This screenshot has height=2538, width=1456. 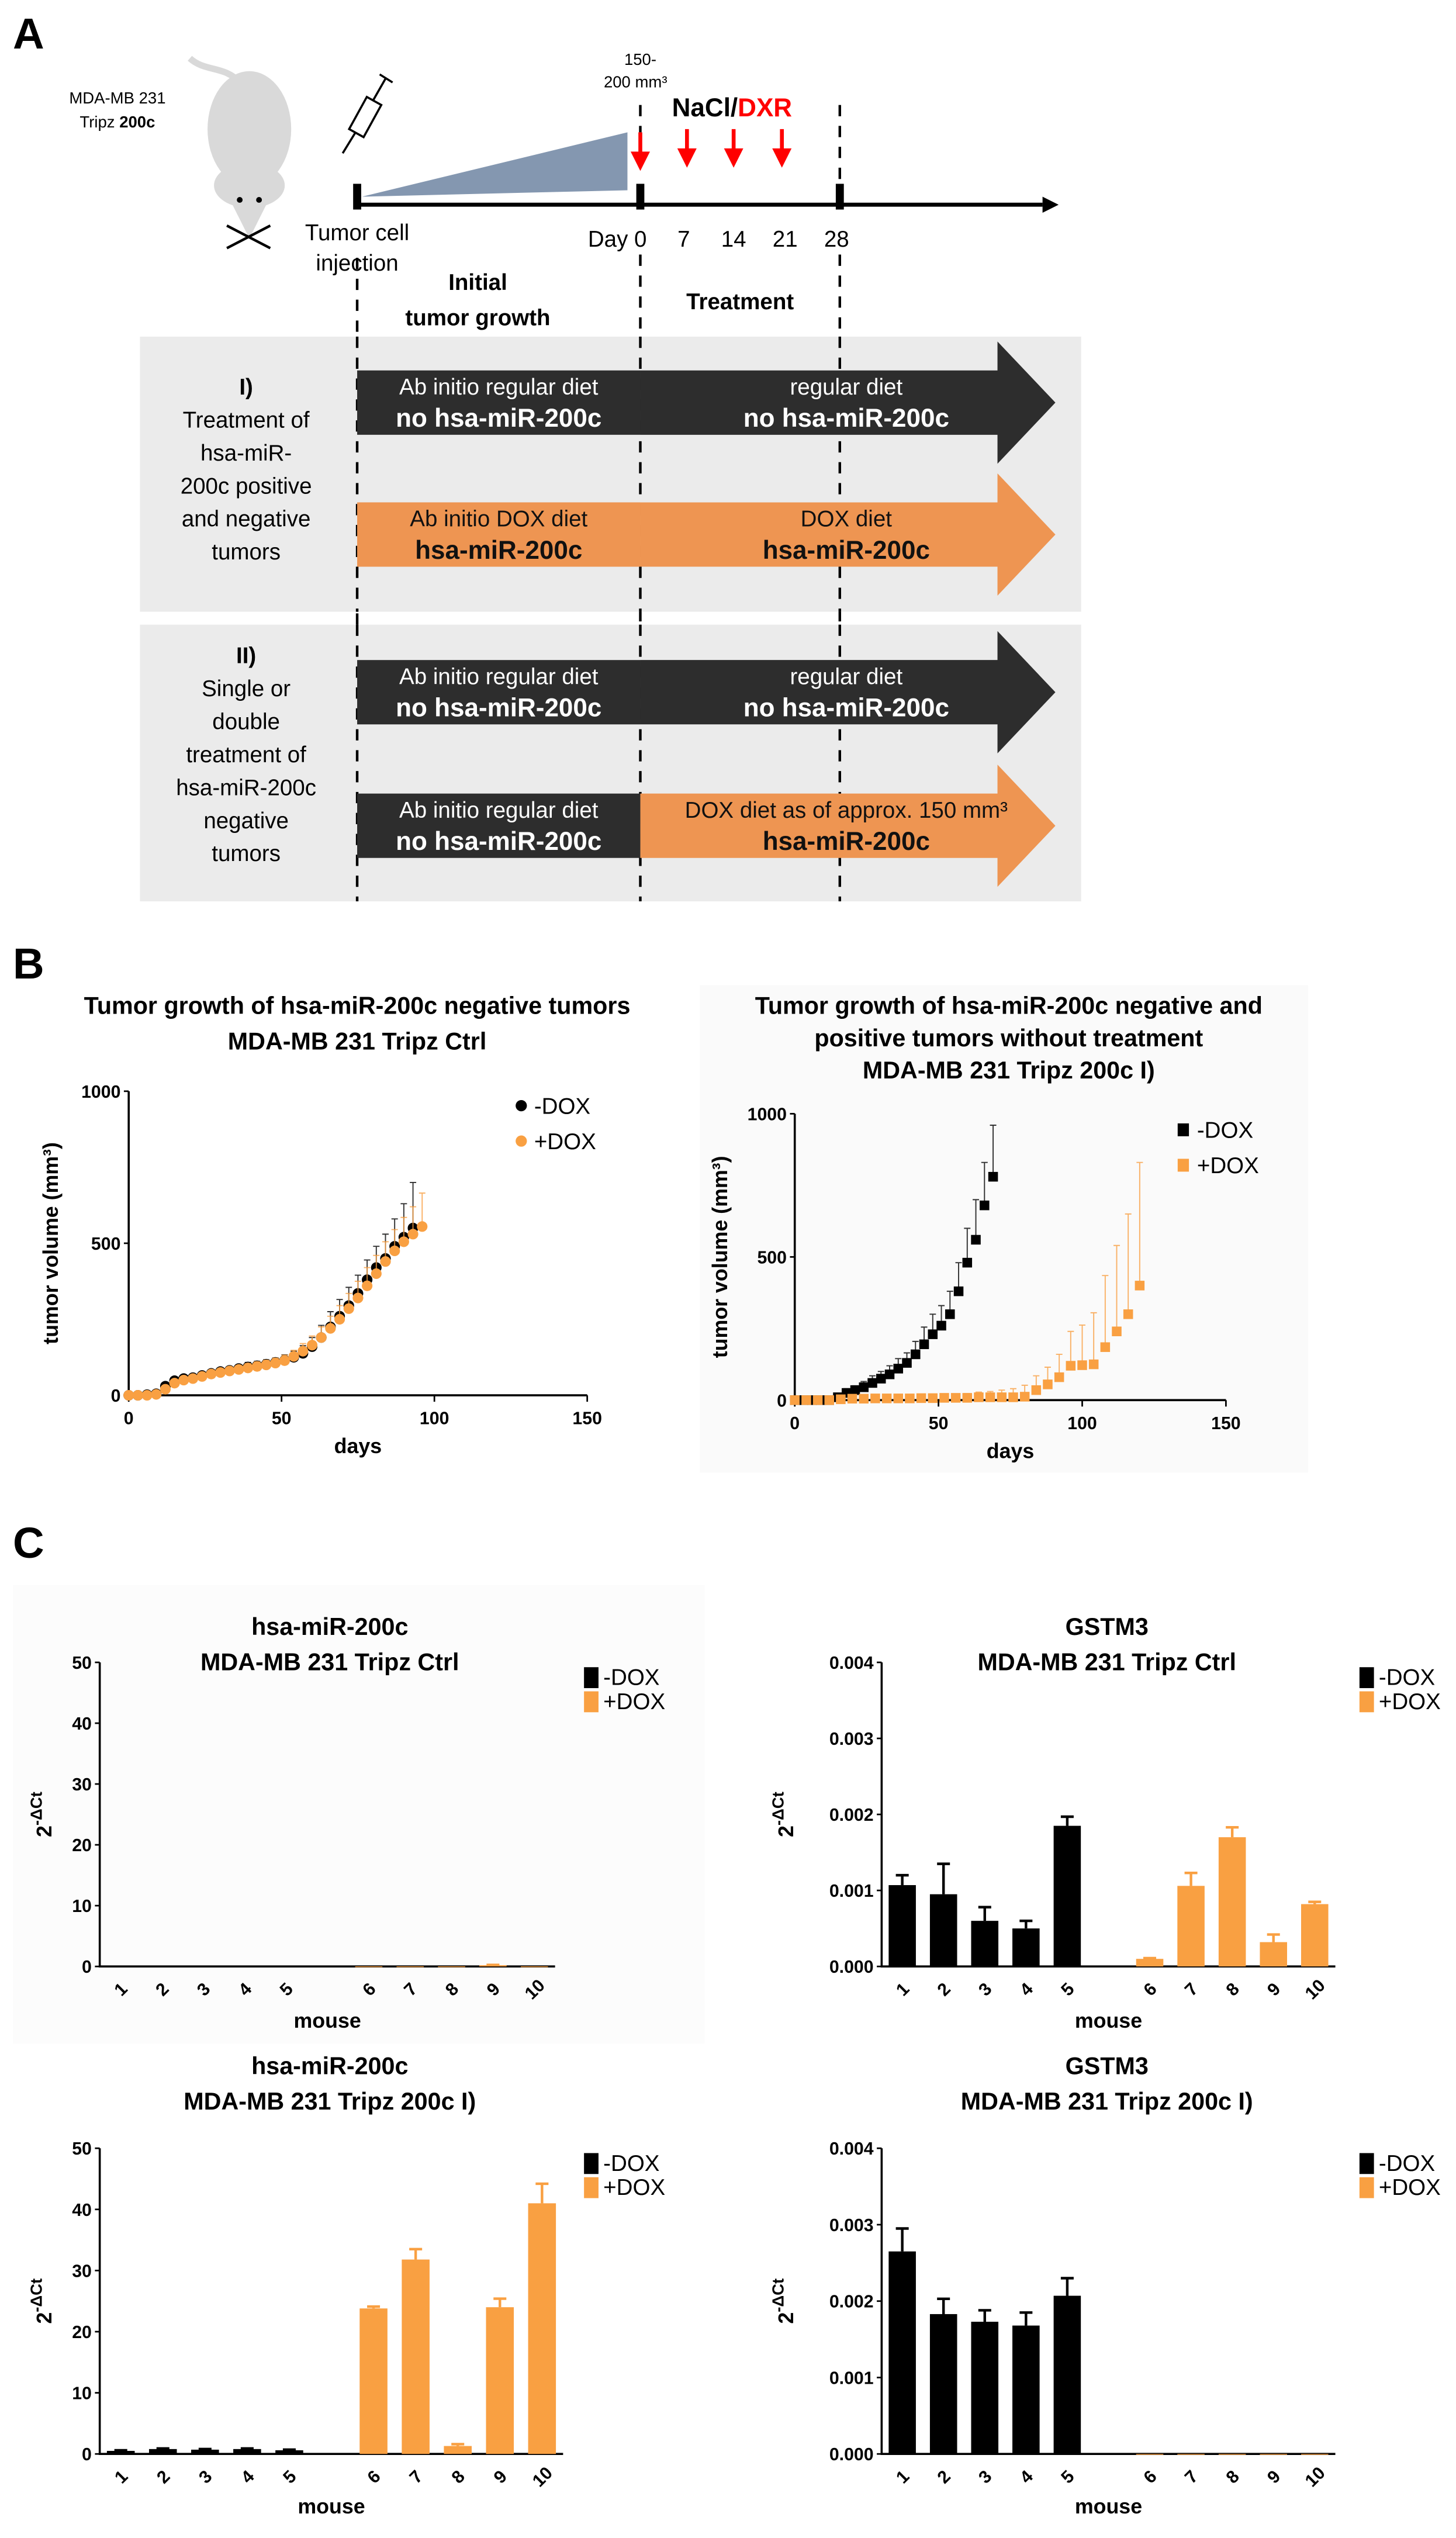 I want to click on x-tick-label: 3, so click(x=985, y=2477).